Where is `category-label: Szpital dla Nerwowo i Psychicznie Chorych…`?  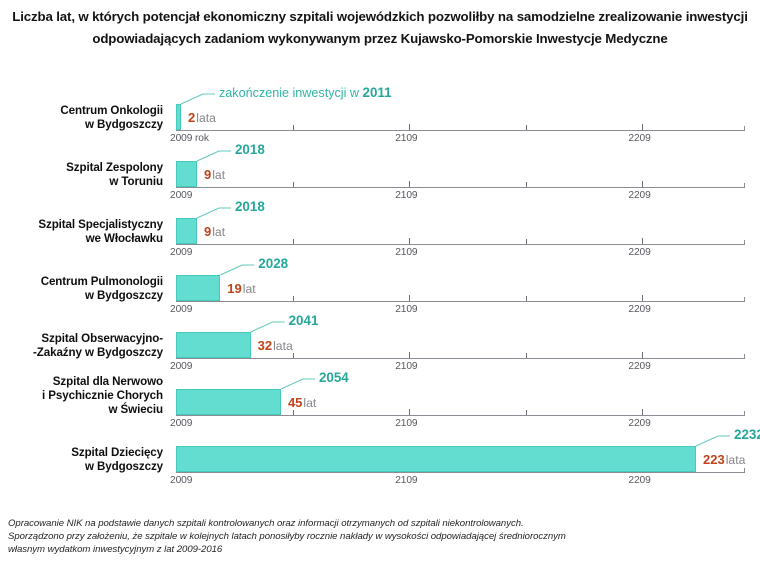 category-label: Szpital dla Nerwowo i Psychicznie Chorych… is located at coordinates (81, 396).